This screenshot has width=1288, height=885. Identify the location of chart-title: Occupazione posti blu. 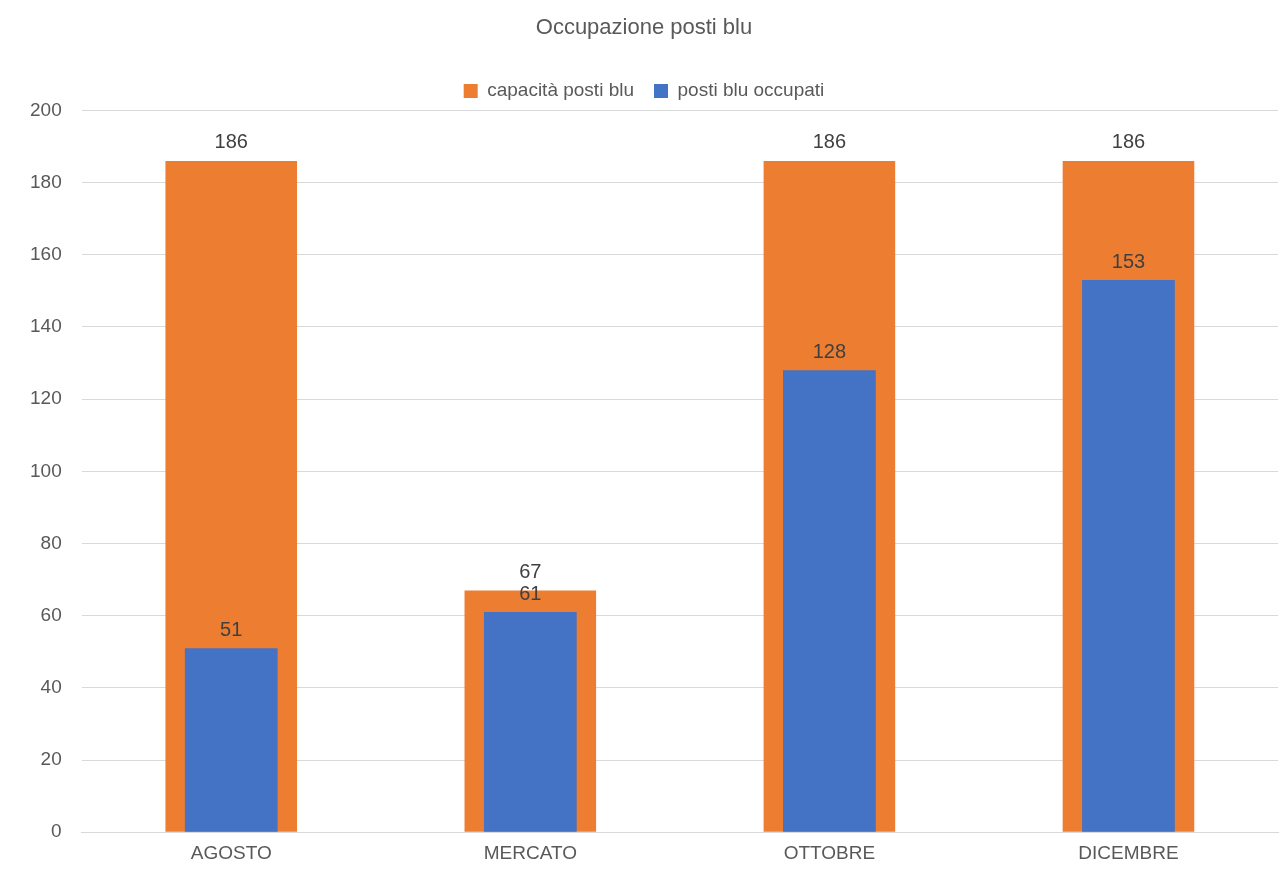
(644, 27).